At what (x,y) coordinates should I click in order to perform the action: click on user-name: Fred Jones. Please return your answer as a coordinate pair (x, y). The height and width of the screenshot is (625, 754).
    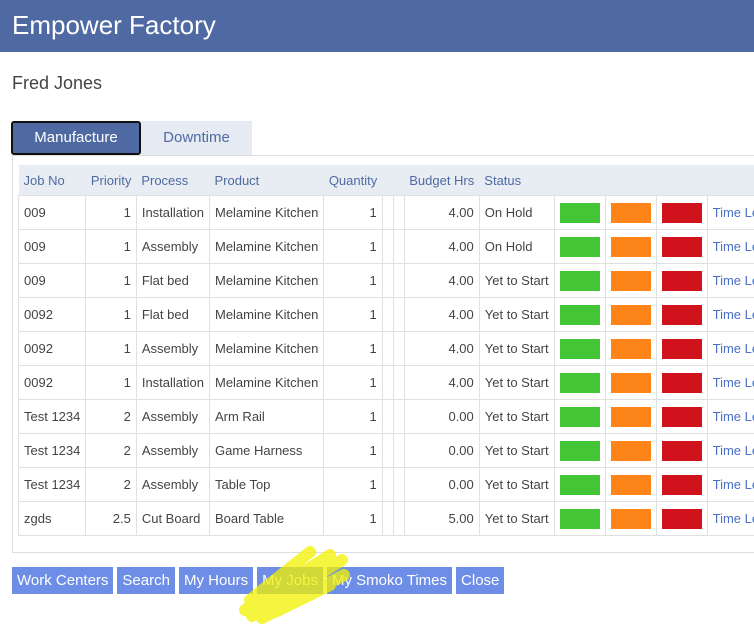
    Looking at the image, I should click on (57, 83).